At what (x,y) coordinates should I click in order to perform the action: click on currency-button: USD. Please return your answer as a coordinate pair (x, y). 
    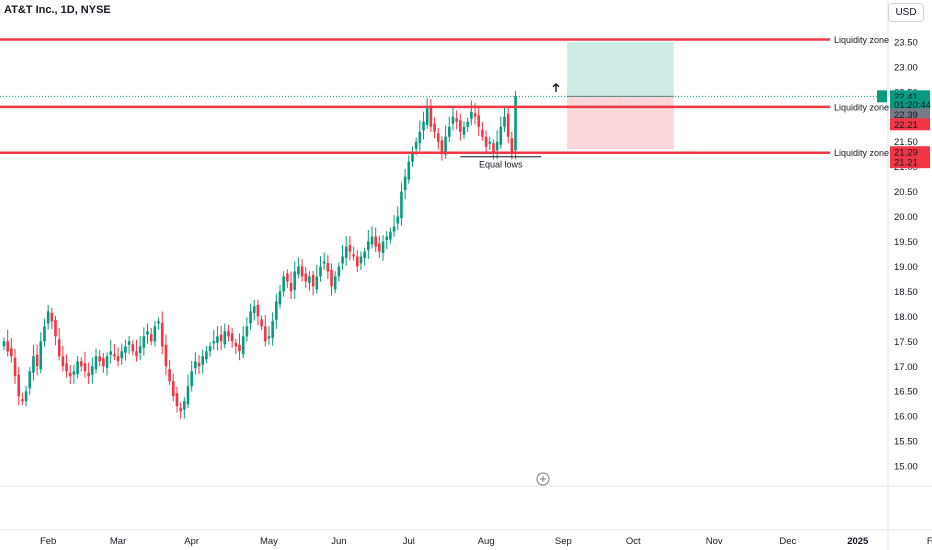
    Looking at the image, I should click on (906, 12).